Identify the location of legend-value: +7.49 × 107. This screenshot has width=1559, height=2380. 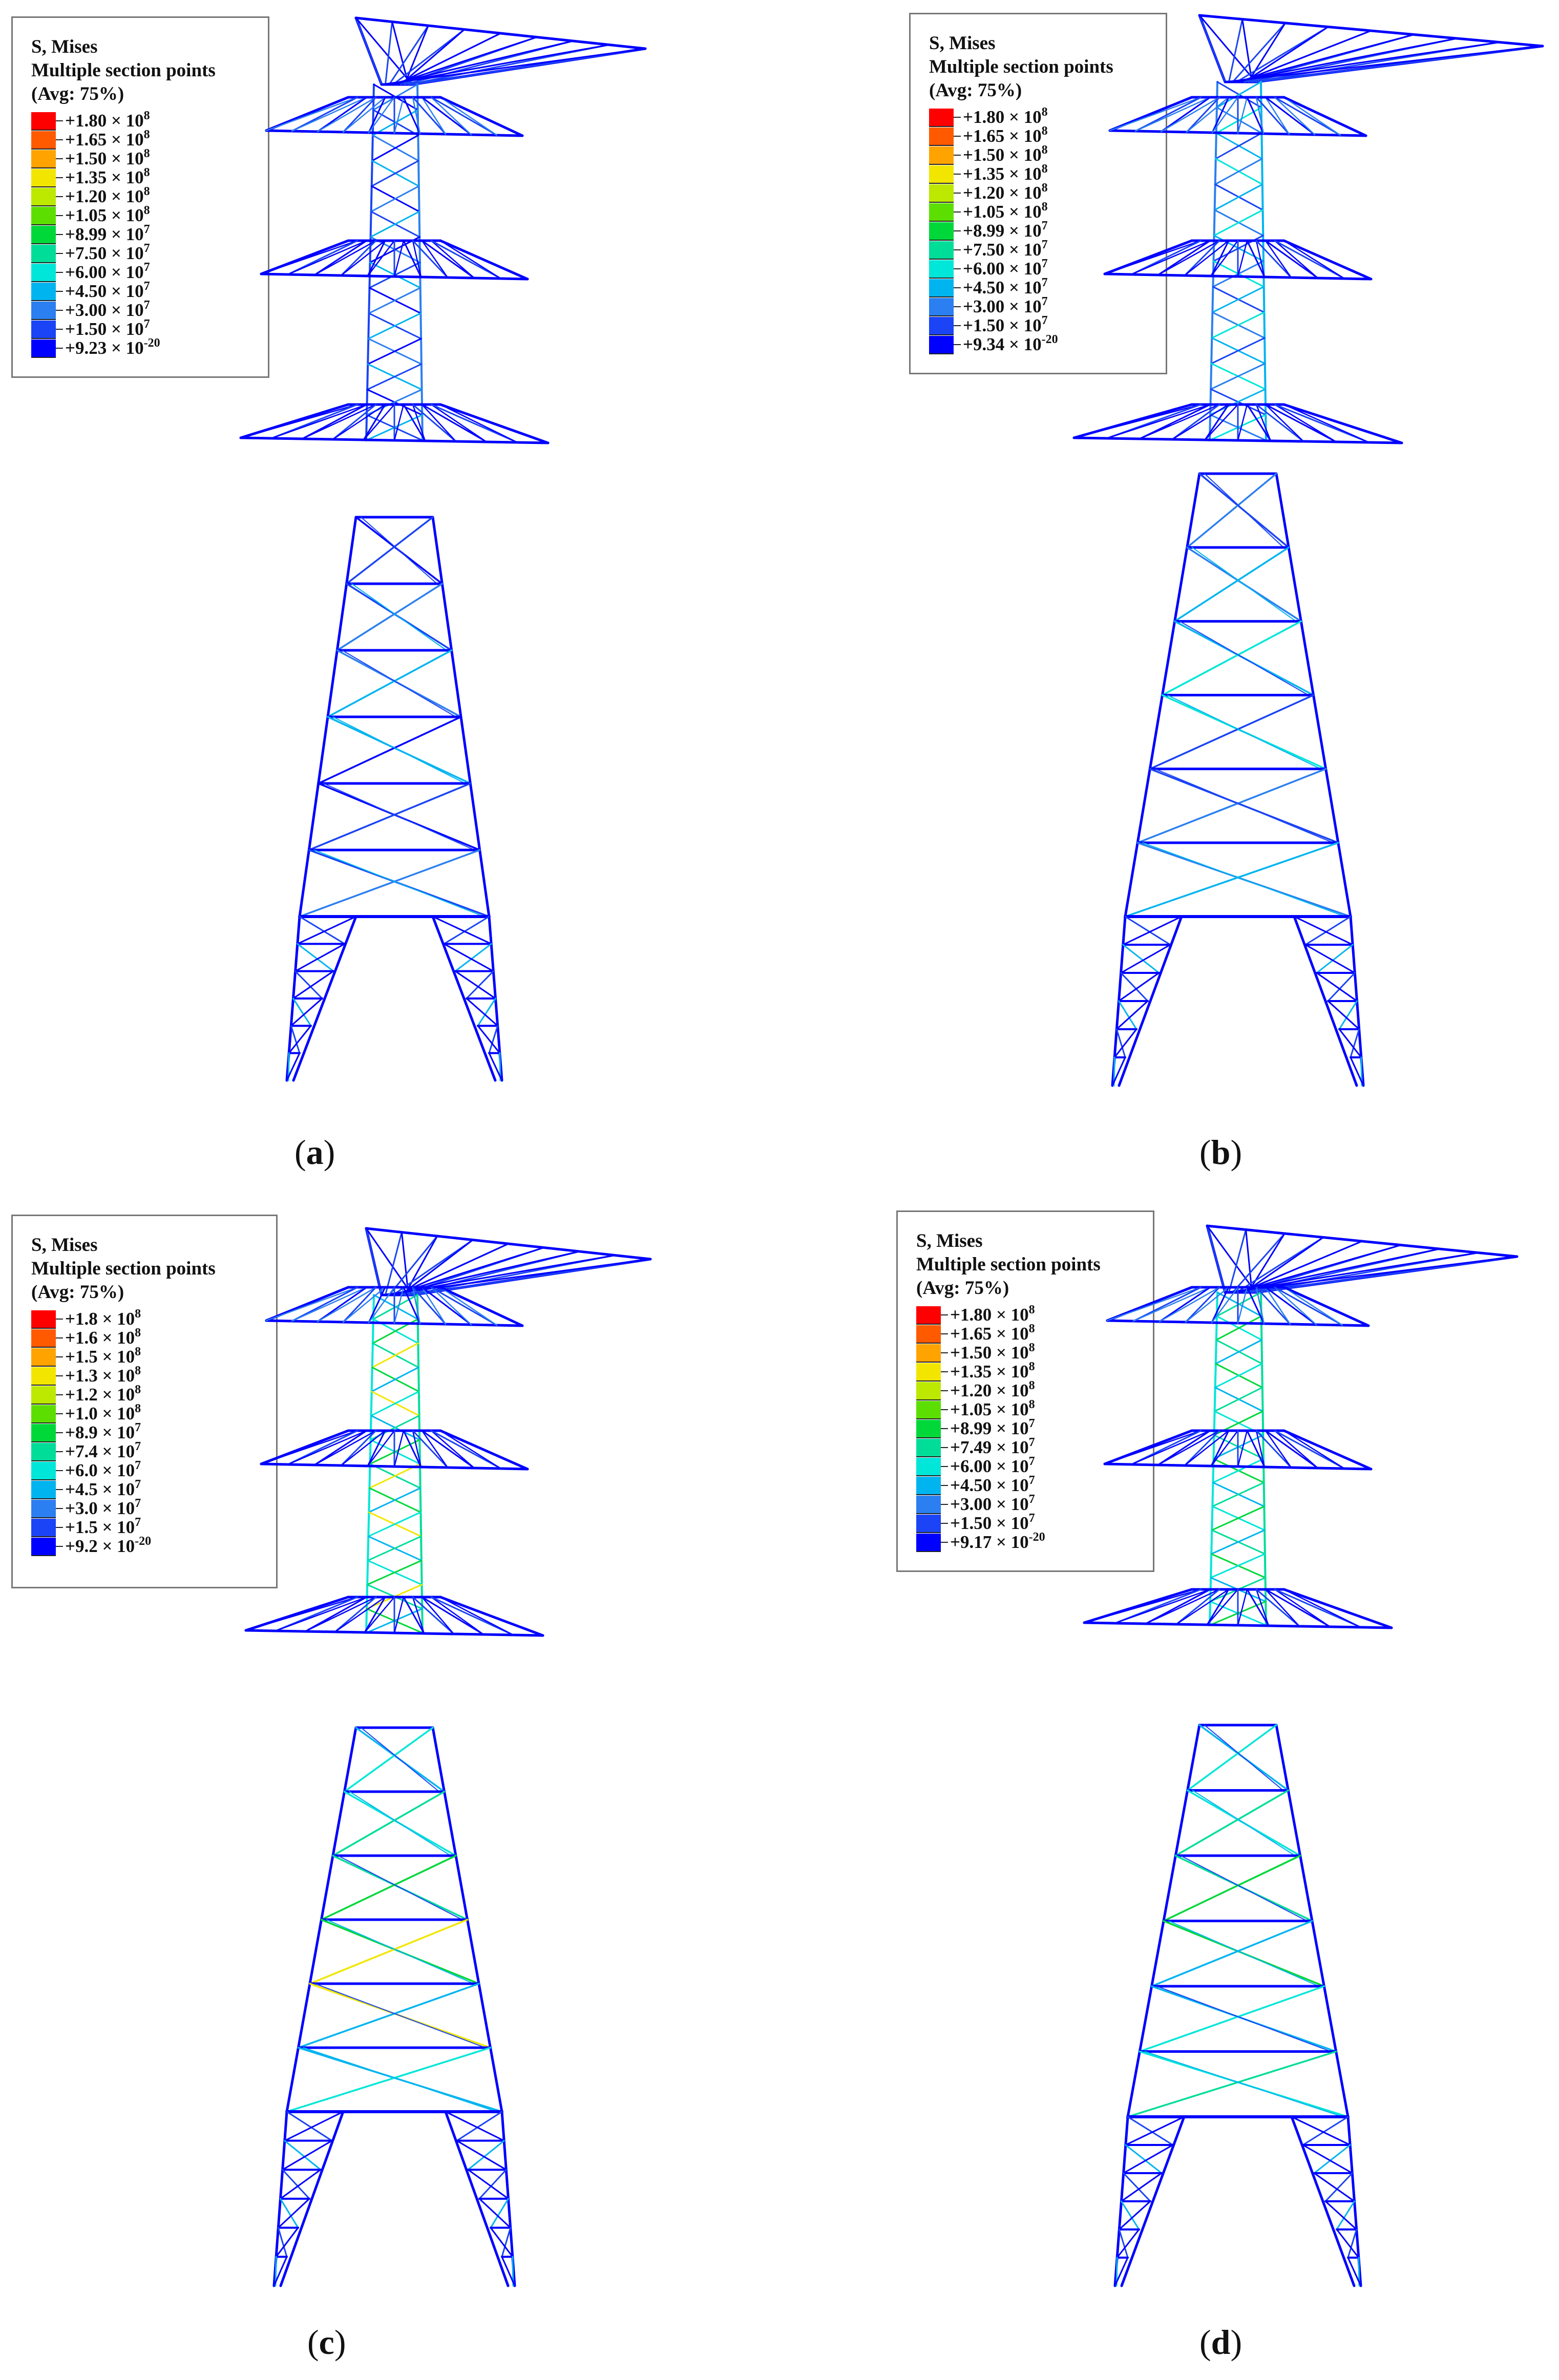
(992, 1447).